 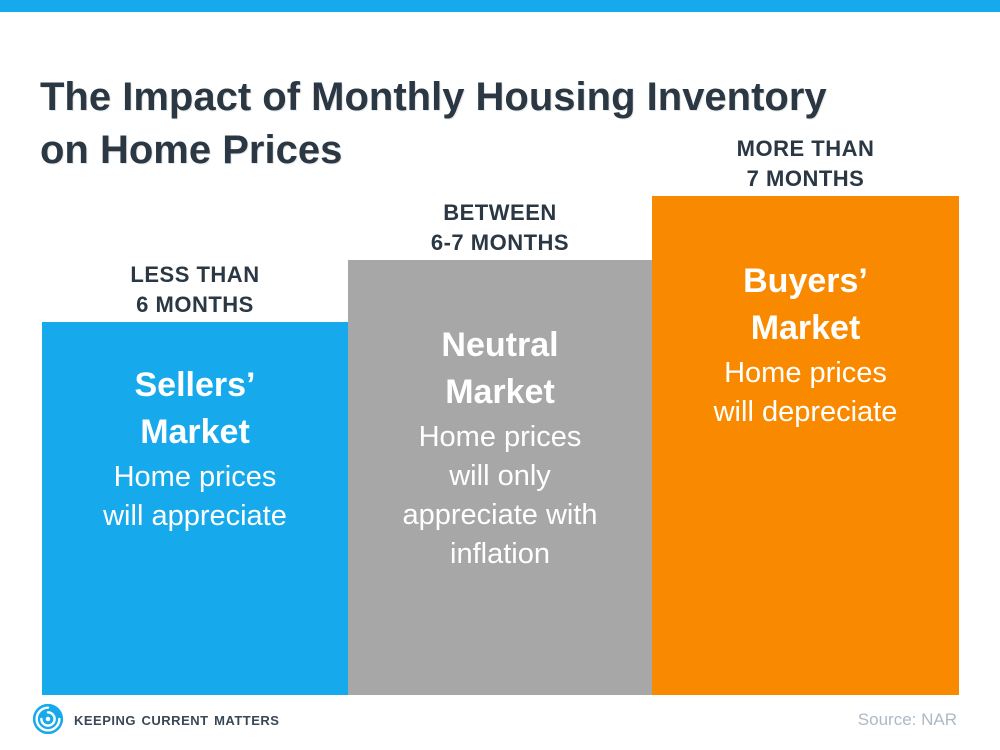 I want to click on category-label-more-than-7-months: MORE THAN 7 MONTHS, so click(x=805, y=163).